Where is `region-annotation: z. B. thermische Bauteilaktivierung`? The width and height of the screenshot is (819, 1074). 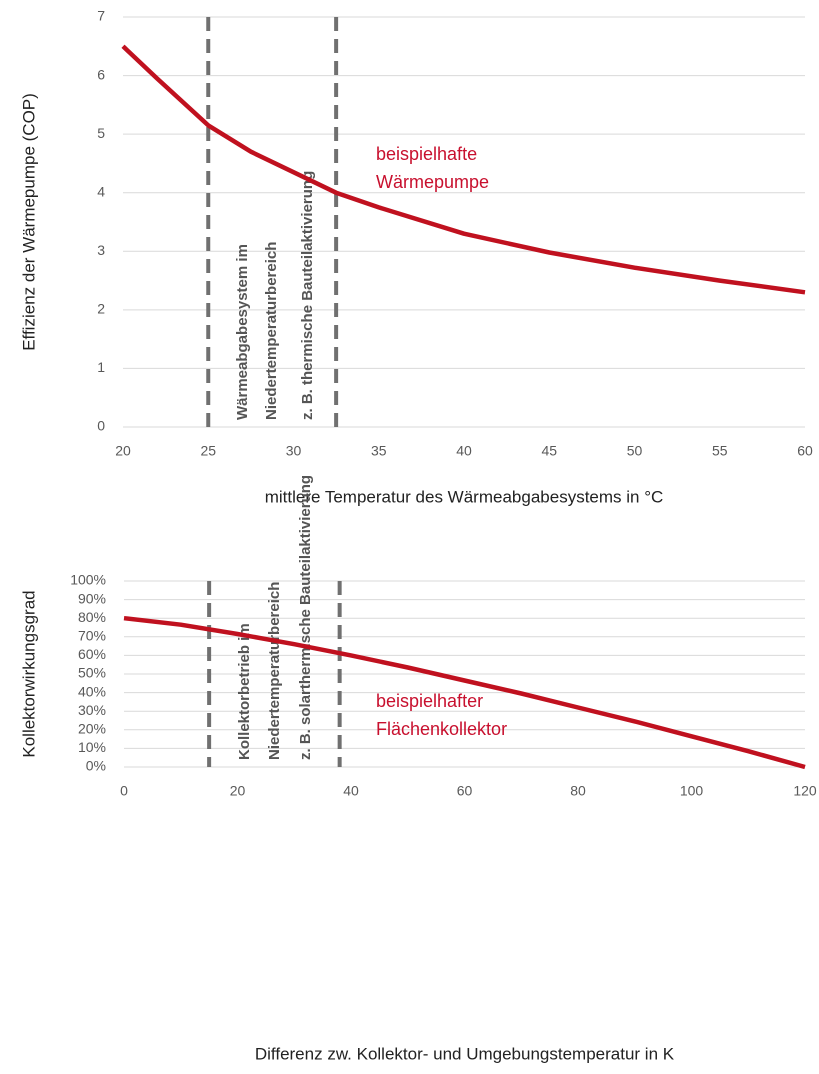
region-annotation: z. B. thermische Bauteilaktivierung is located at coordinates (307, 295).